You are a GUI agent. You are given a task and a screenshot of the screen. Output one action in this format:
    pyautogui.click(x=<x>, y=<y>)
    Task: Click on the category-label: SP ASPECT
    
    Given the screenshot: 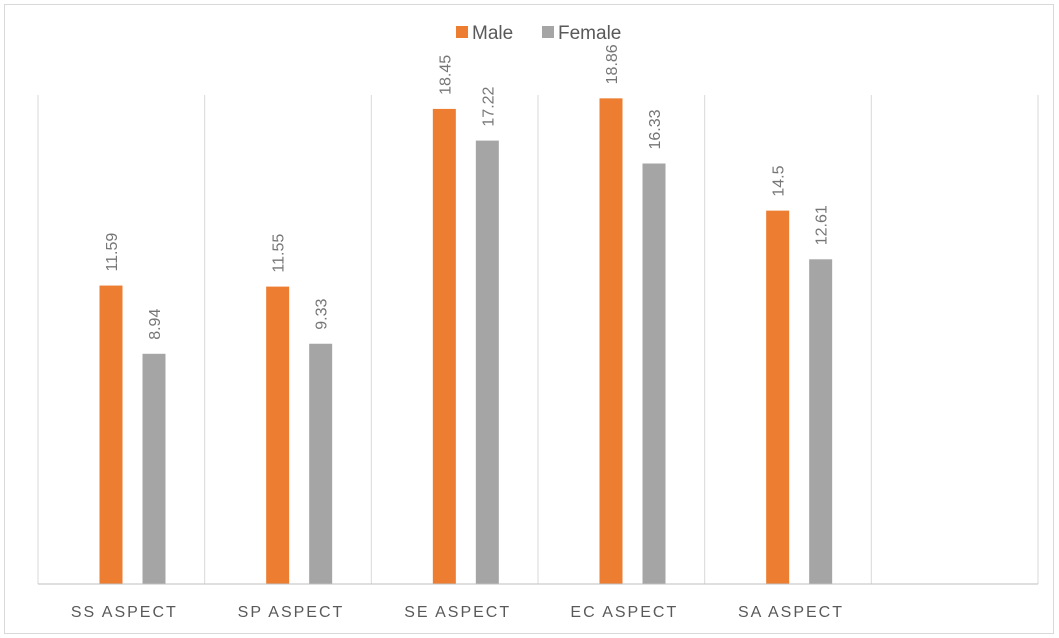 What is the action you would take?
    pyautogui.click(x=291, y=612)
    